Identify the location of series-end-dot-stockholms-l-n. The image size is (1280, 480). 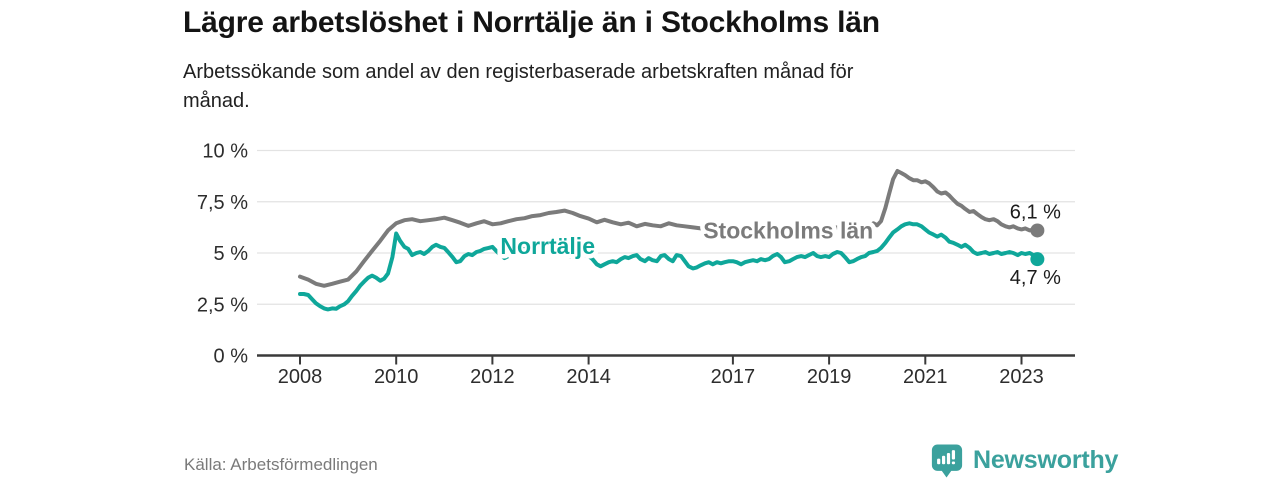
(1037, 230).